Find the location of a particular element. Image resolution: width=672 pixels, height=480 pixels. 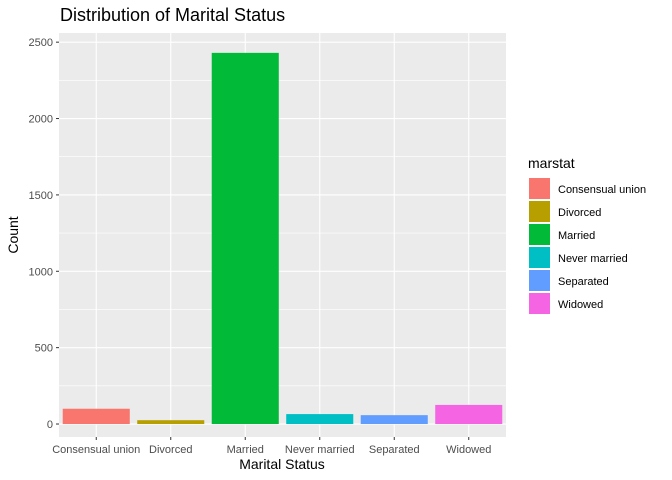

legend-label: Separated is located at coordinates (583, 282).